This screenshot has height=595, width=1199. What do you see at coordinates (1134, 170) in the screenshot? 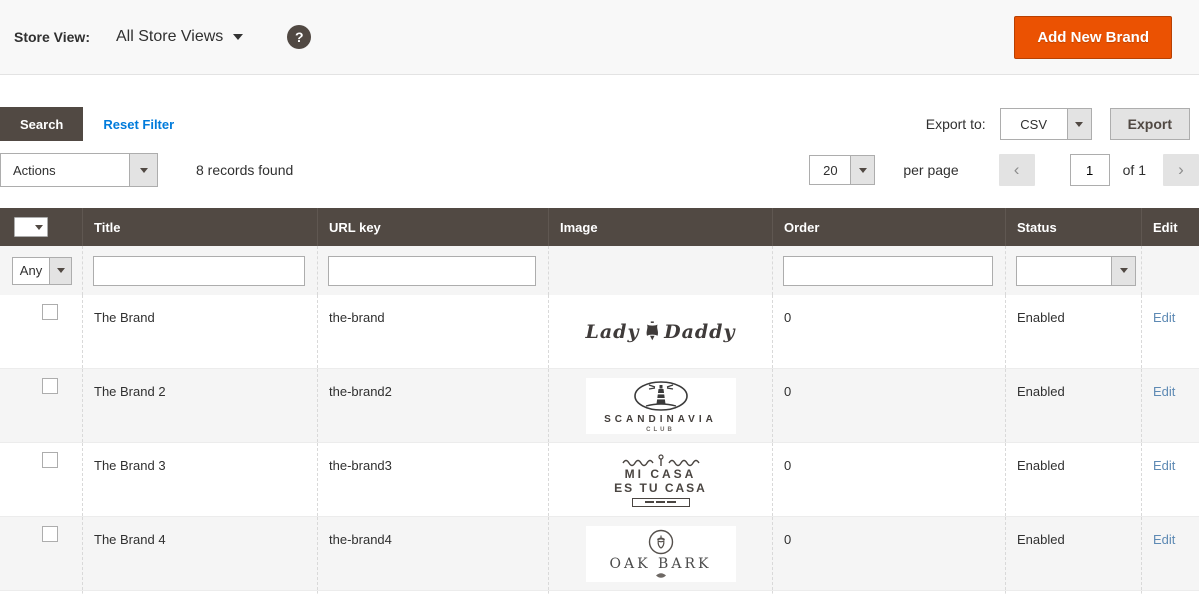
I see `total-pages-label: of 1` at bounding box center [1134, 170].